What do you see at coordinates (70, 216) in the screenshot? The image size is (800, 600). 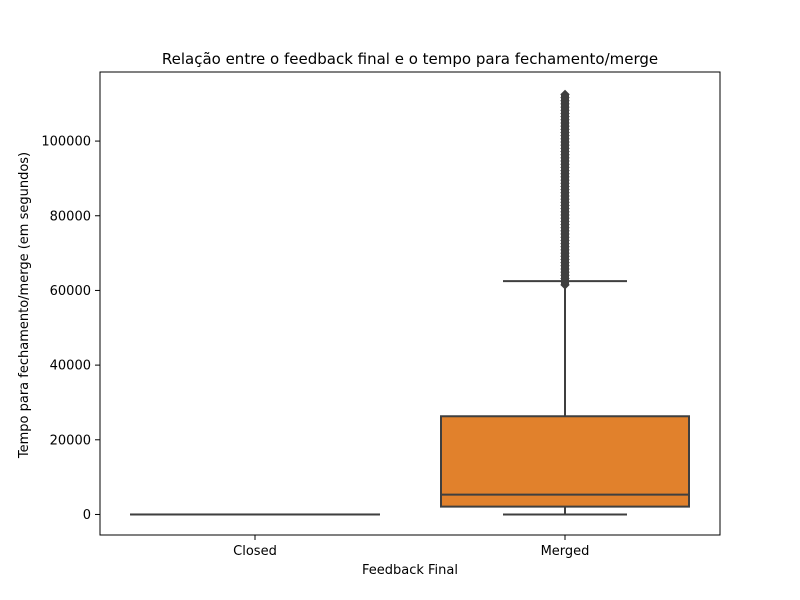 I see `y-tick-label: 80000` at bounding box center [70, 216].